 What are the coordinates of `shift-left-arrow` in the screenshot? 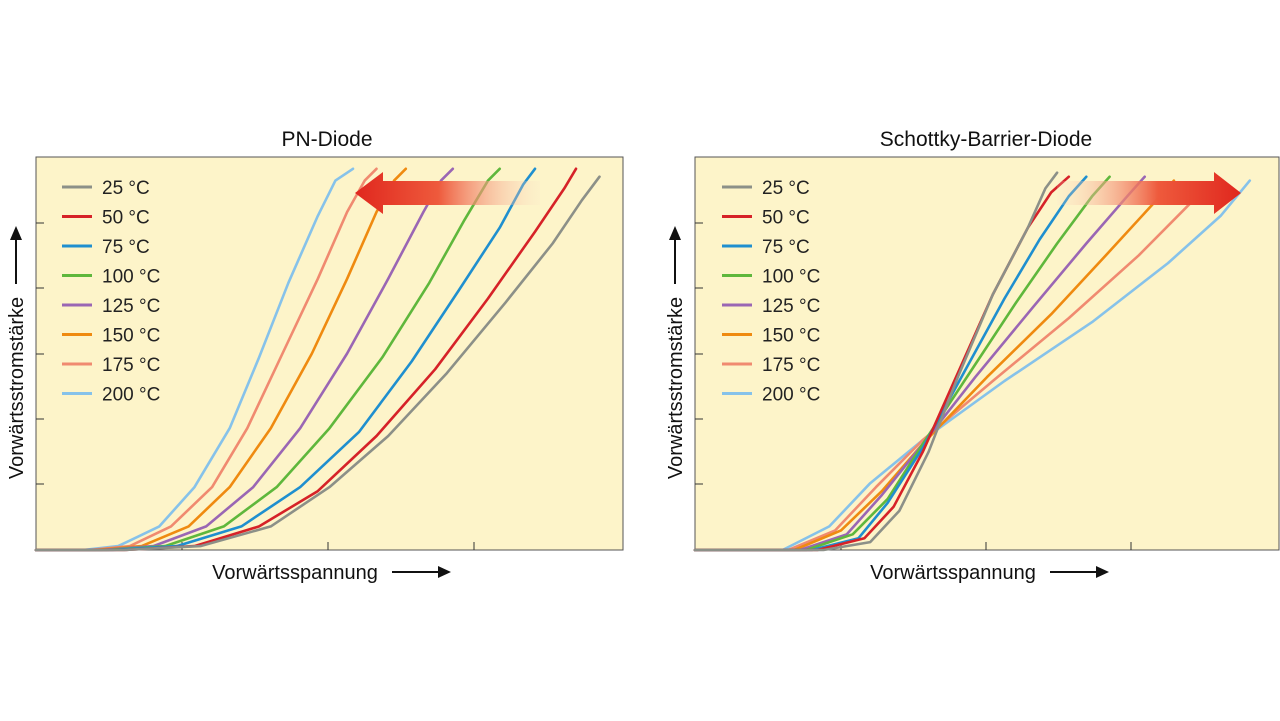 It's located at (447, 193).